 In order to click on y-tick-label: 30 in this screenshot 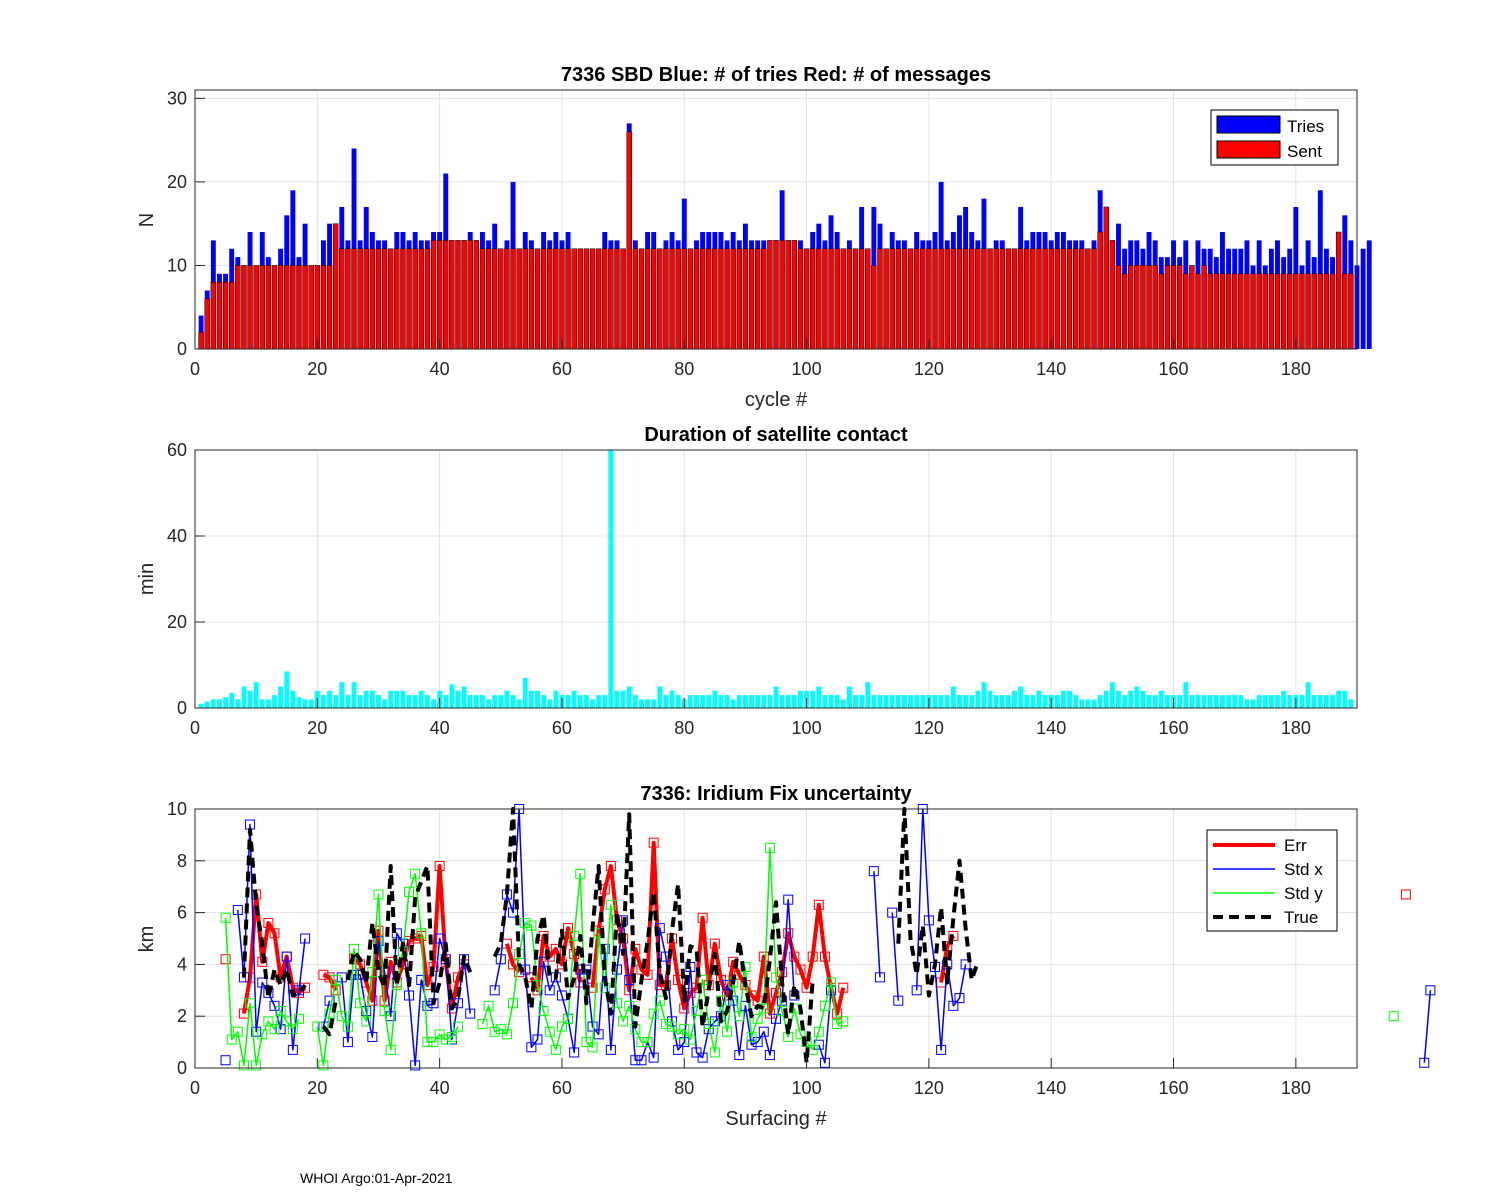, I will do `click(177, 98)`.